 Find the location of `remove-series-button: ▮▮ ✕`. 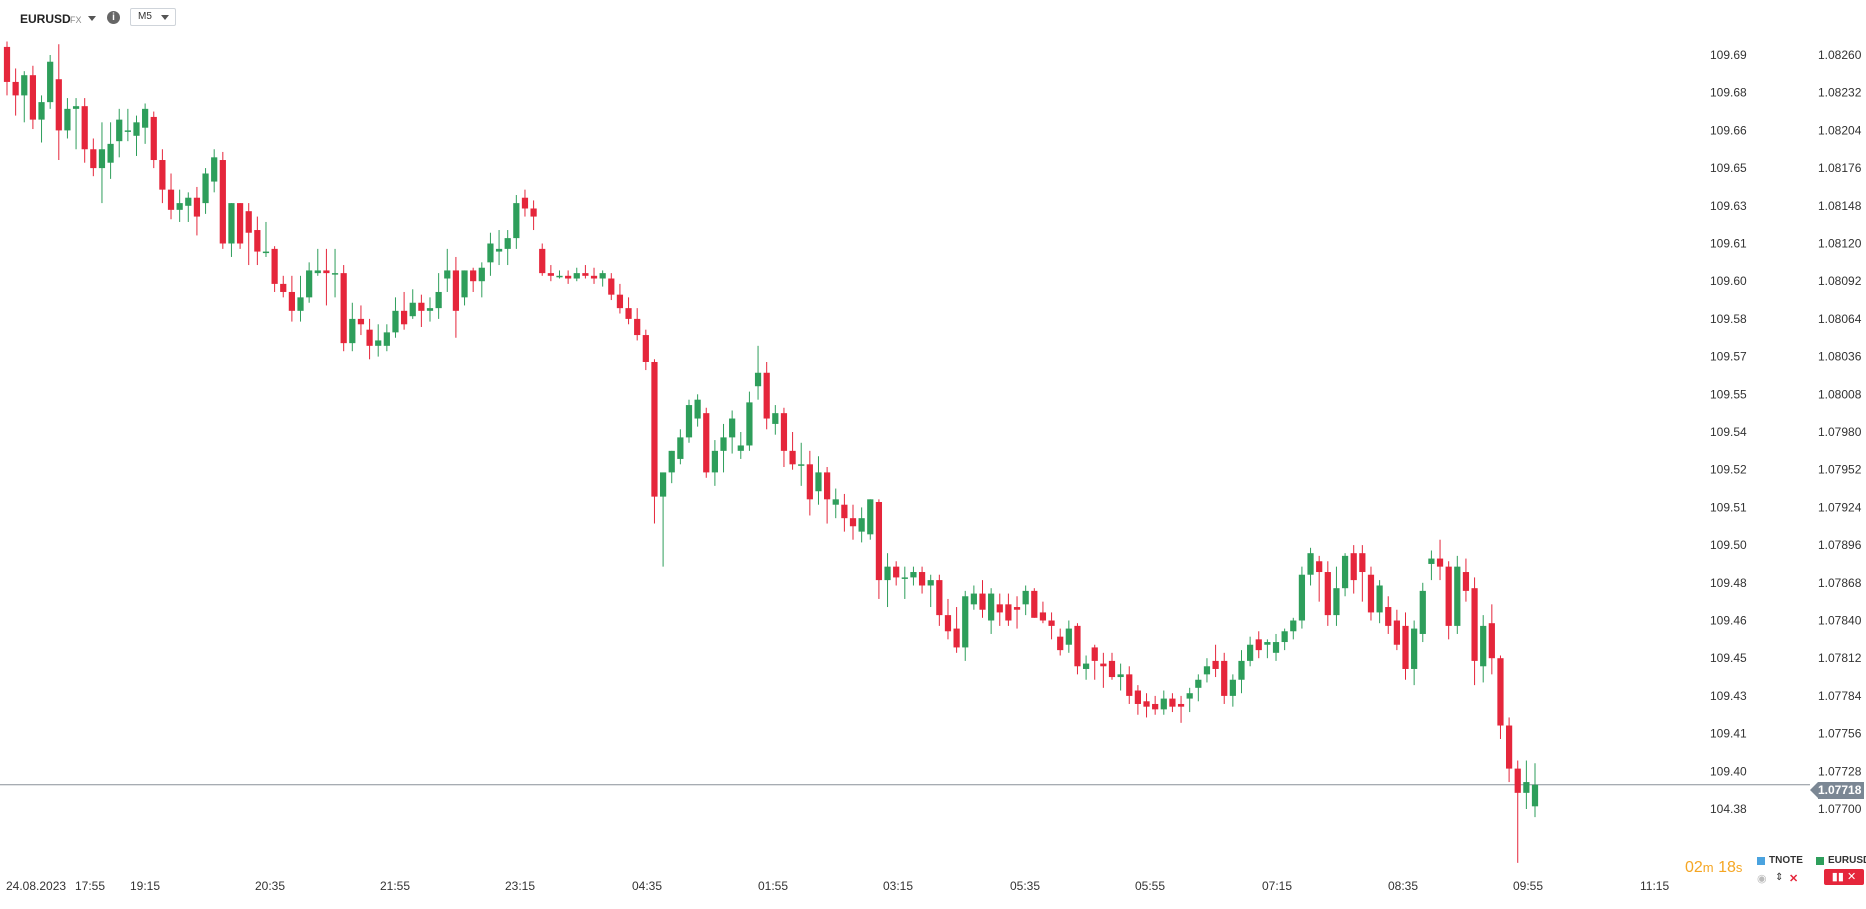

remove-series-button: ▮▮ ✕ is located at coordinates (1844, 877).